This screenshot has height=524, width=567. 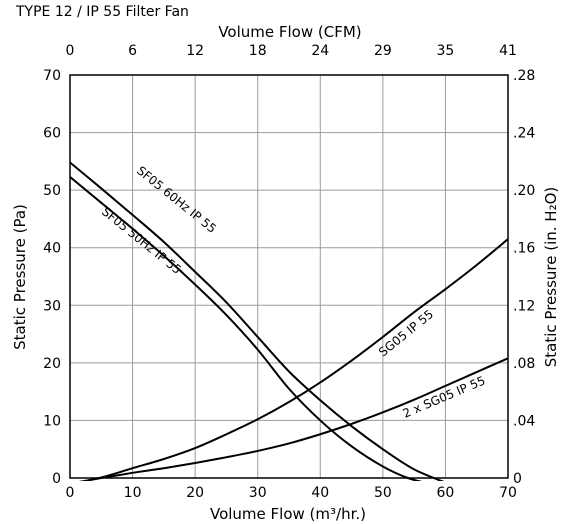 What do you see at coordinates (320, 493) in the screenshot?
I see `x-tick-label: 40` at bounding box center [320, 493].